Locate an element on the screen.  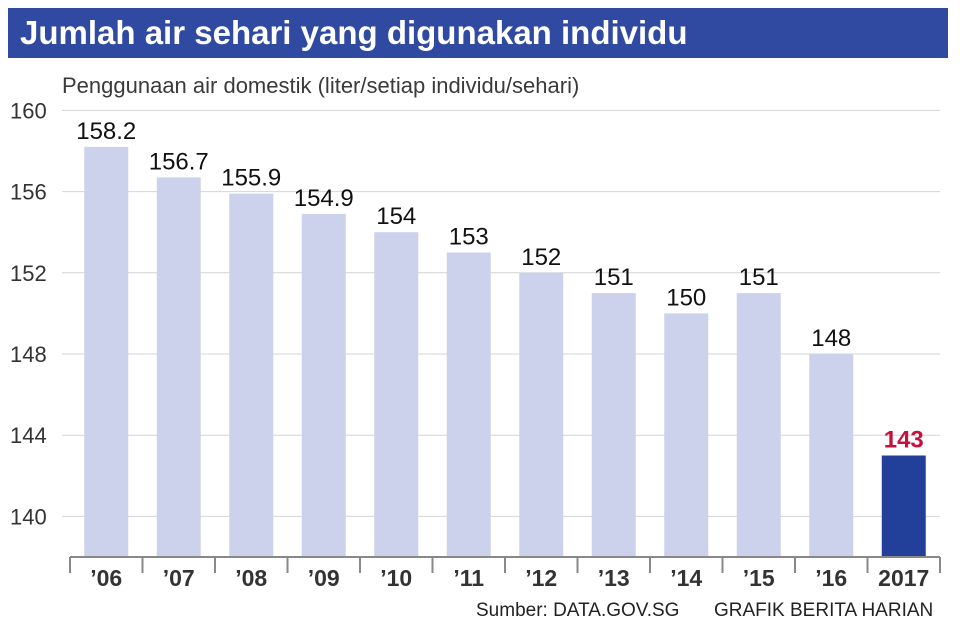
x-tick-label: ’11 is located at coordinates (468, 578).